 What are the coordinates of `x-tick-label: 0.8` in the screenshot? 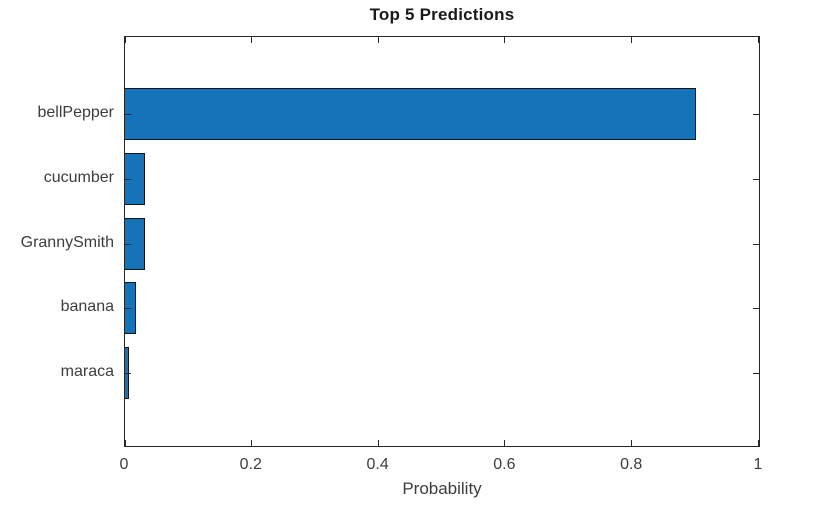 It's located at (631, 464).